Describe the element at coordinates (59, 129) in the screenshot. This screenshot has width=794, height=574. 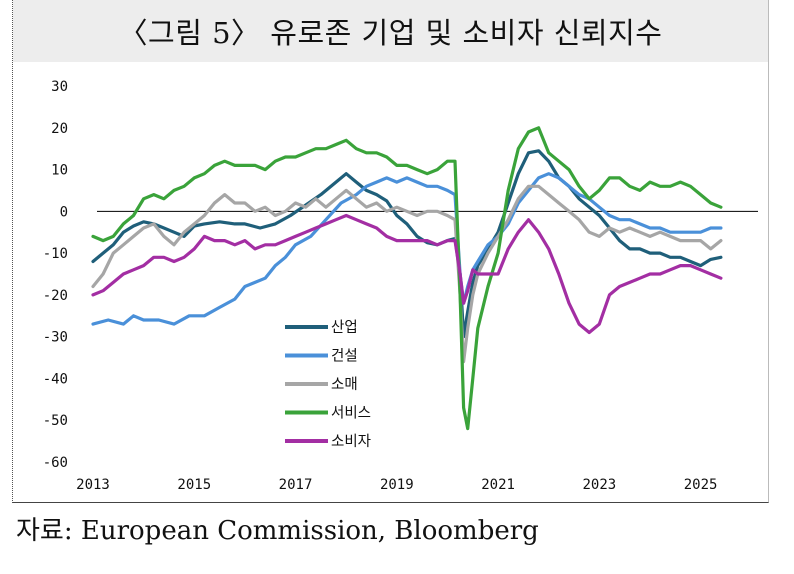
I see `y-tick-label: 20` at that location.